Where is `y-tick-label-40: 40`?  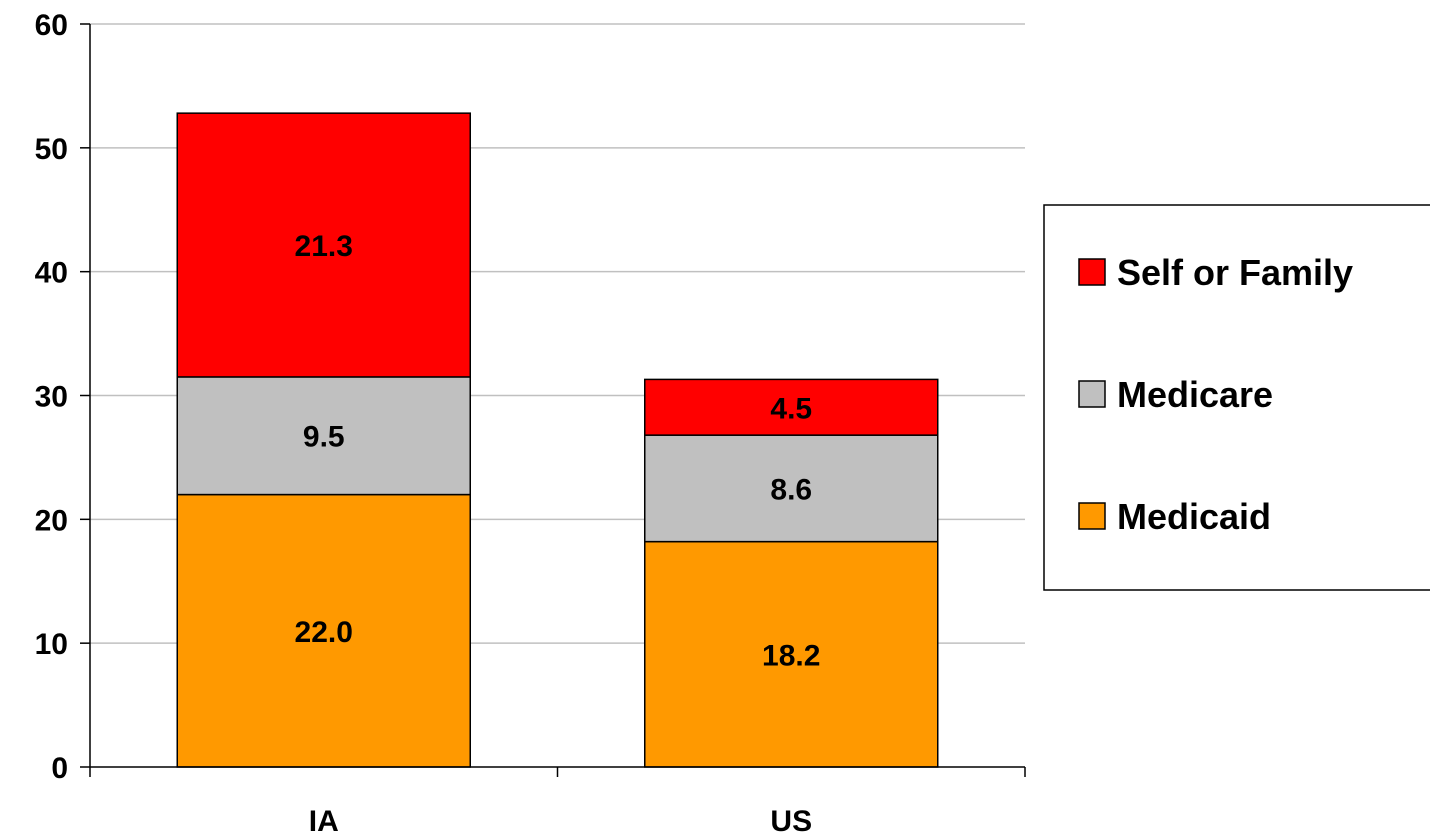
y-tick-label-40: 40 is located at coordinates (51, 273).